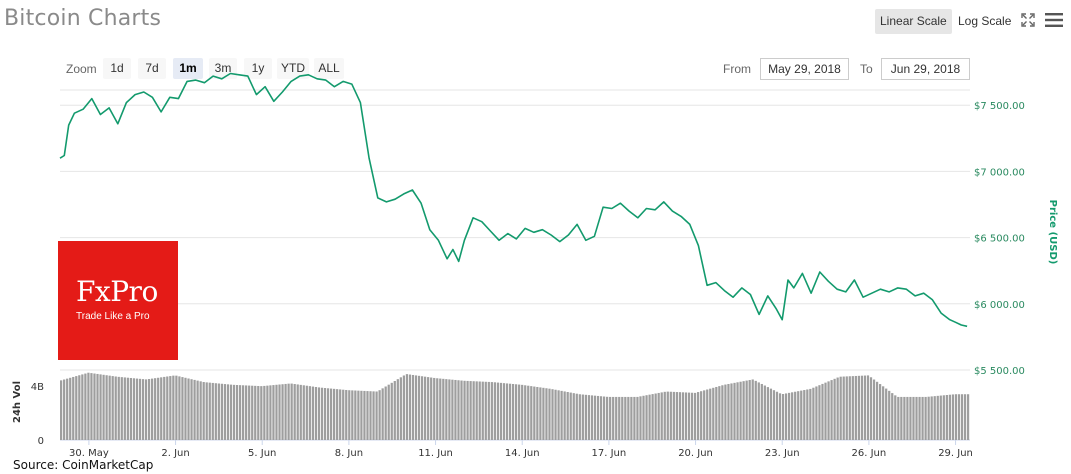 The height and width of the screenshot is (474, 1071). I want to click on from-date-input: May 29, 2018, so click(804, 69).